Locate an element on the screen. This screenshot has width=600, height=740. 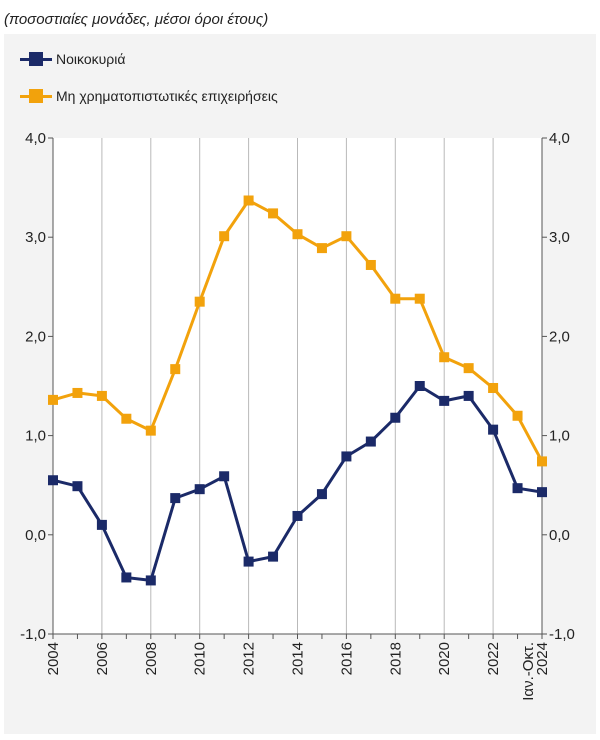
y-tick-label-right: 2,0 is located at coordinates (559, 336).